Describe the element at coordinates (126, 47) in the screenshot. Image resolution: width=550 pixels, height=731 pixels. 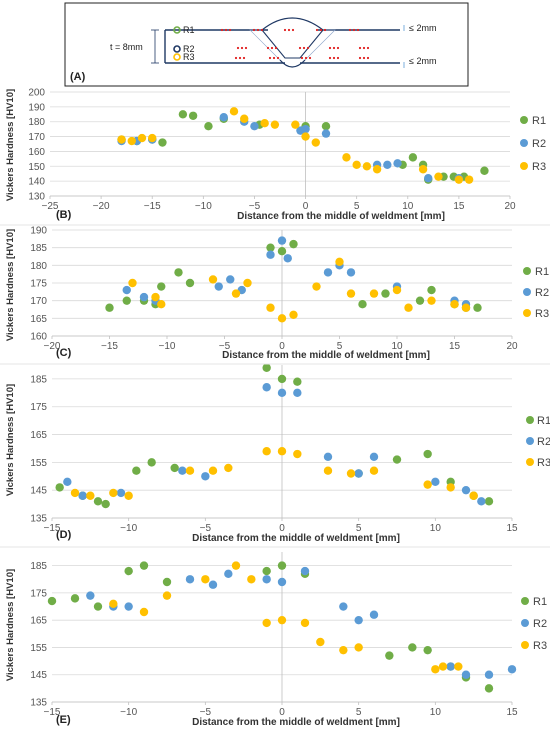
I see `thickness-label: t = 8mm` at that location.